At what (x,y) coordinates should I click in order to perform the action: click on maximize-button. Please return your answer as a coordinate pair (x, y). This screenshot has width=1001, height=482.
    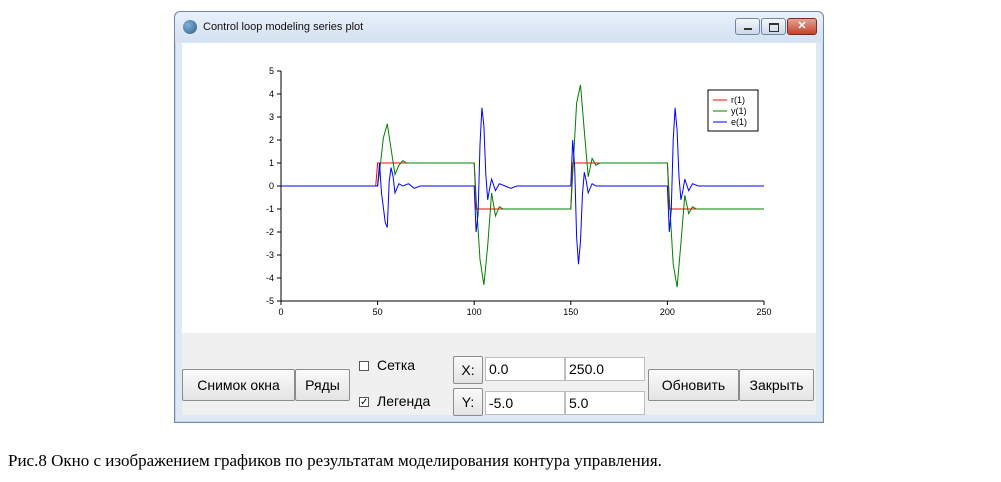
    Looking at the image, I should click on (773, 26).